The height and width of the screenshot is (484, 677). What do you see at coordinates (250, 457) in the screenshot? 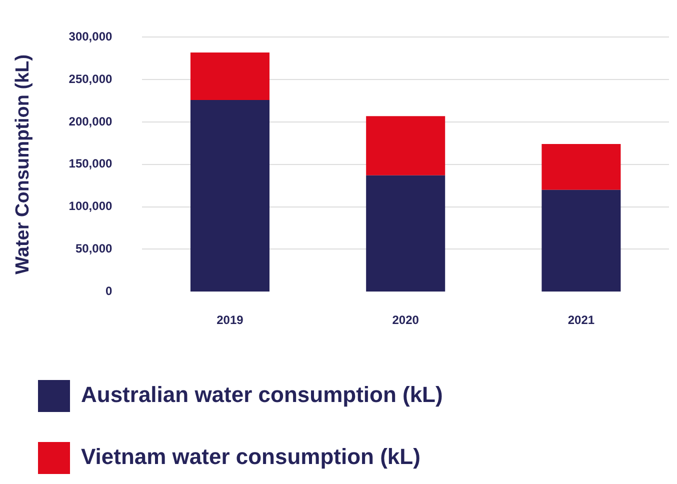
I see `legend-label: Vietnam water consumption (kL)` at bounding box center [250, 457].